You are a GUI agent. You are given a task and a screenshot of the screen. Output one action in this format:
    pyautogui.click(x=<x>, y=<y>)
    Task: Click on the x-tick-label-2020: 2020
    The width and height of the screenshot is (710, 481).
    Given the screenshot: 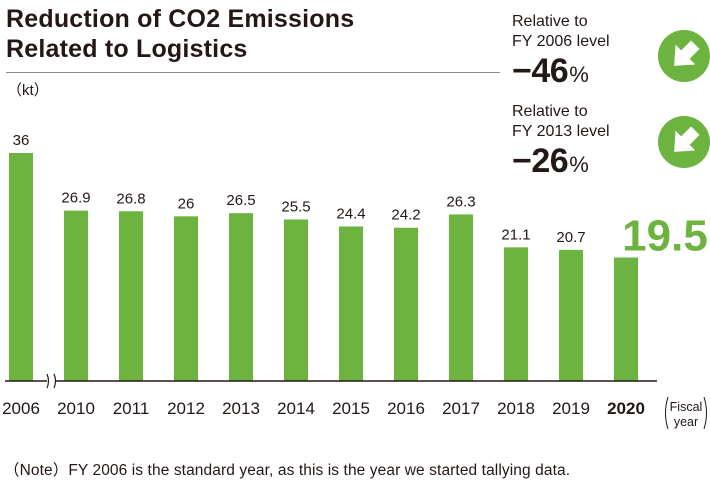 What is the action you would take?
    pyautogui.click(x=626, y=408)
    